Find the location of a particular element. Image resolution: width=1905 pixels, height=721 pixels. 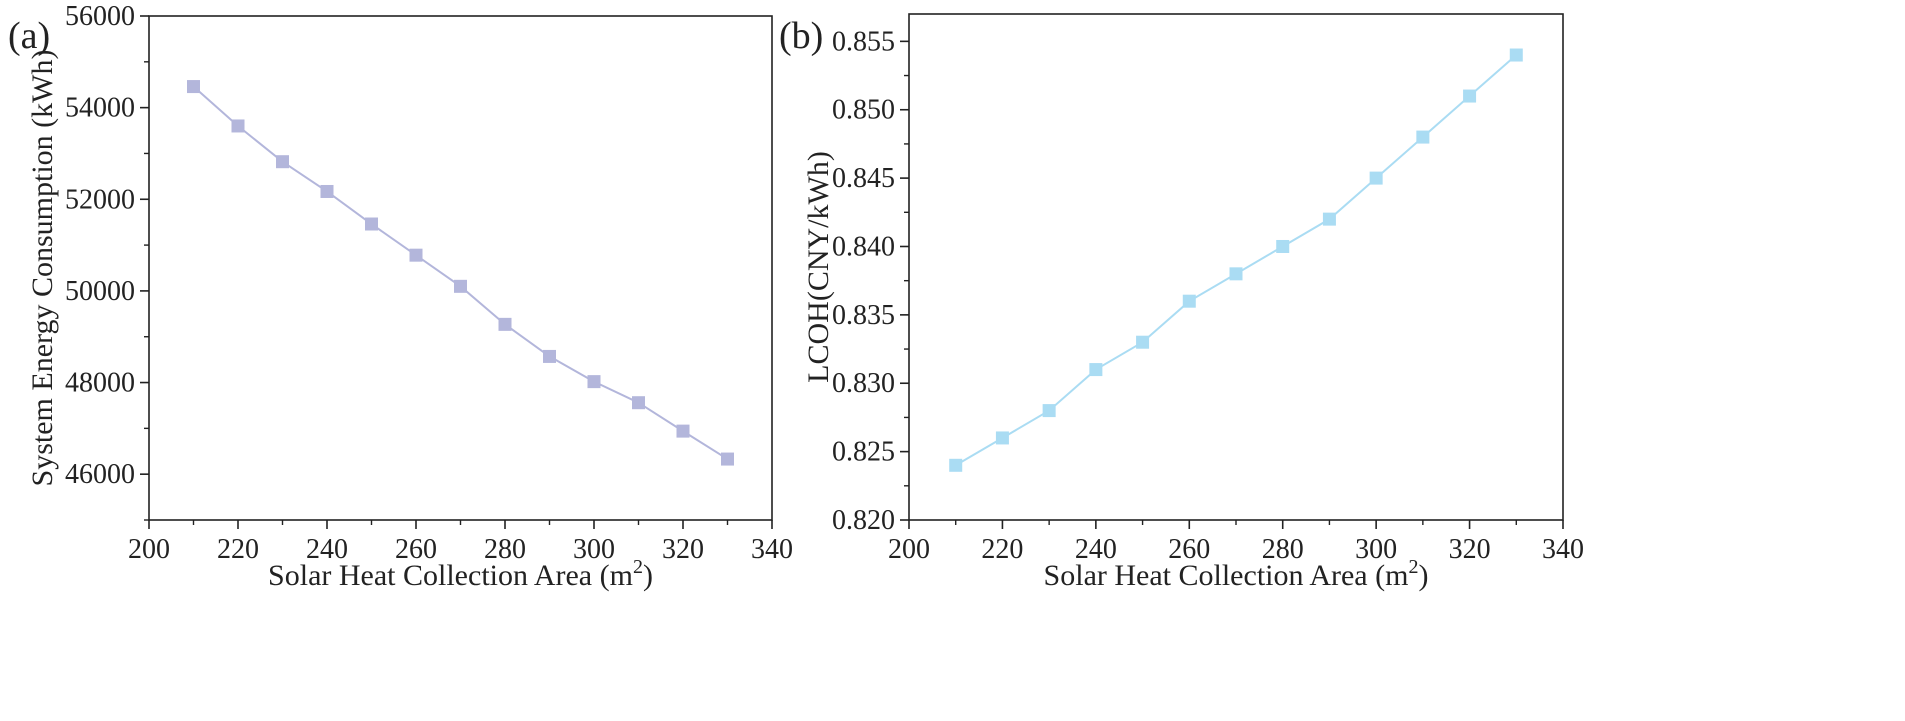

y-axis-title: LCOH(CNY/kWh) is located at coordinates (818, 267).